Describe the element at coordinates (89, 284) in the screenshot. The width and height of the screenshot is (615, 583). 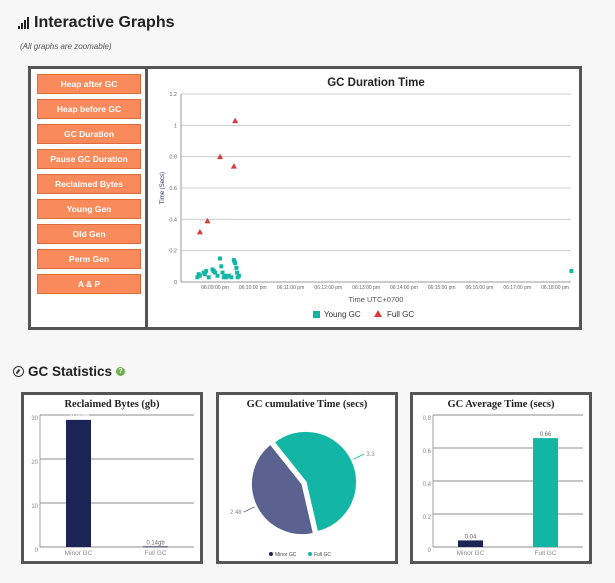
I see `menu-button-a-p: A & P` at that location.